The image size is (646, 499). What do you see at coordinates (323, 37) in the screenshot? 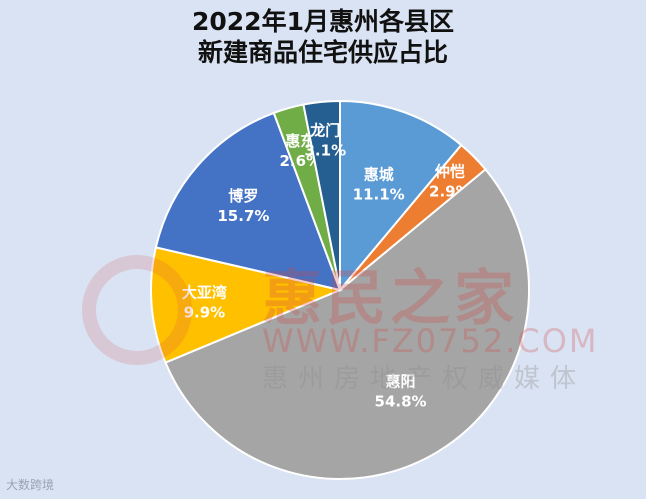
I see `chart-title: 2022年1月惠州各县区 新建商品住宅供应占比` at bounding box center [323, 37].